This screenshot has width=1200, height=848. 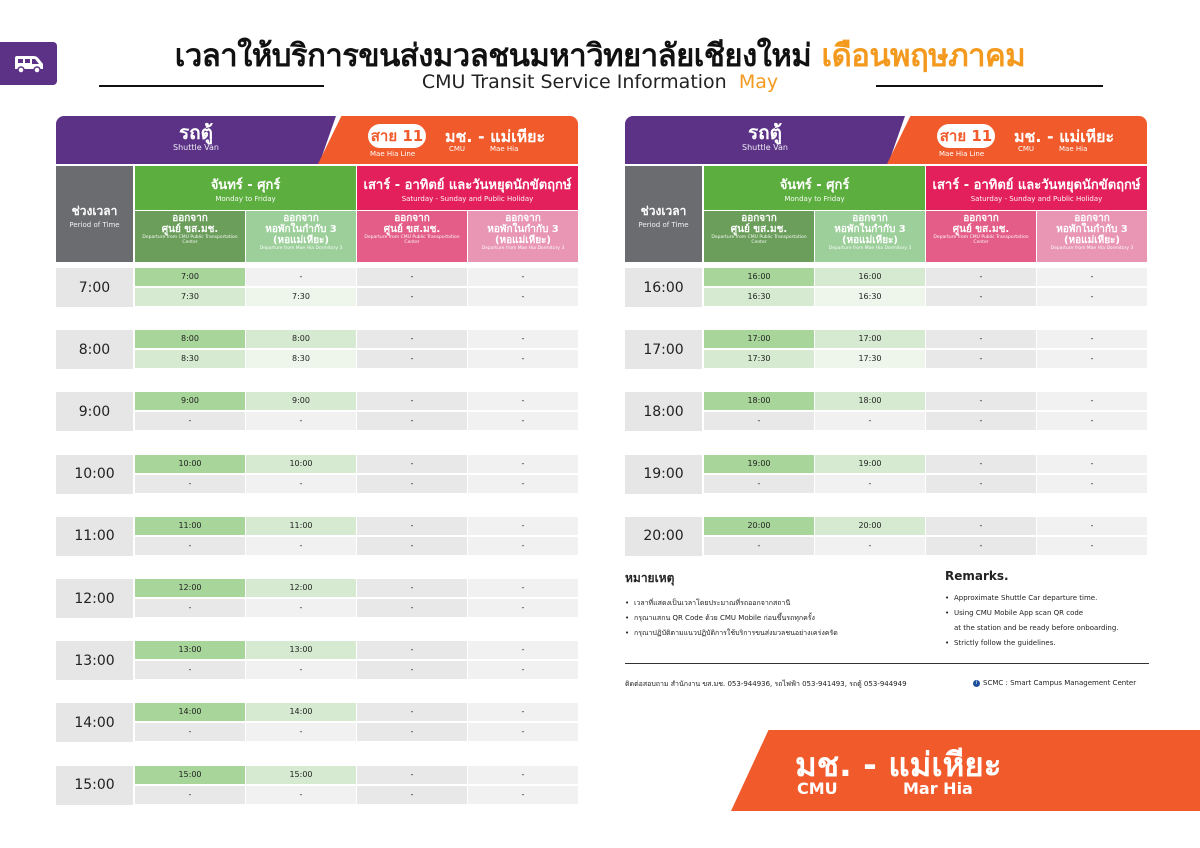 What do you see at coordinates (1054, 683) in the screenshot?
I see `scmc-credit: i SCMC : Smart Campus Management Center` at bounding box center [1054, 683].